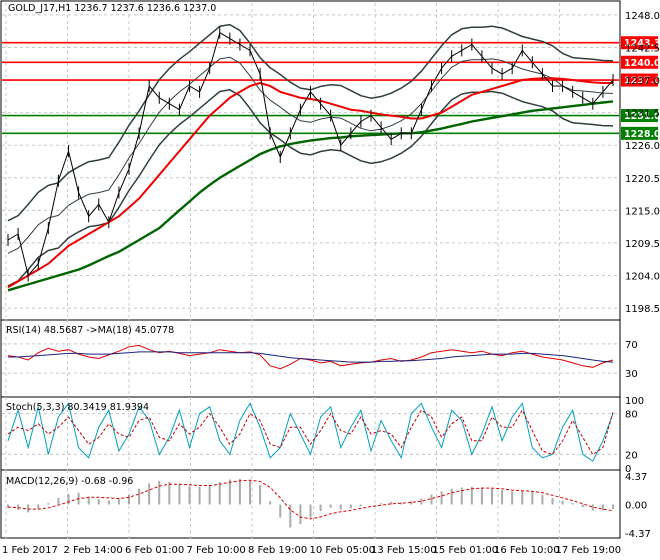 This screenshot has width=660, height=560. Describe the element at coordinates (343, 550) in the screenshot. I see `x-tick-label: 10 Feb 05:00` at that location.